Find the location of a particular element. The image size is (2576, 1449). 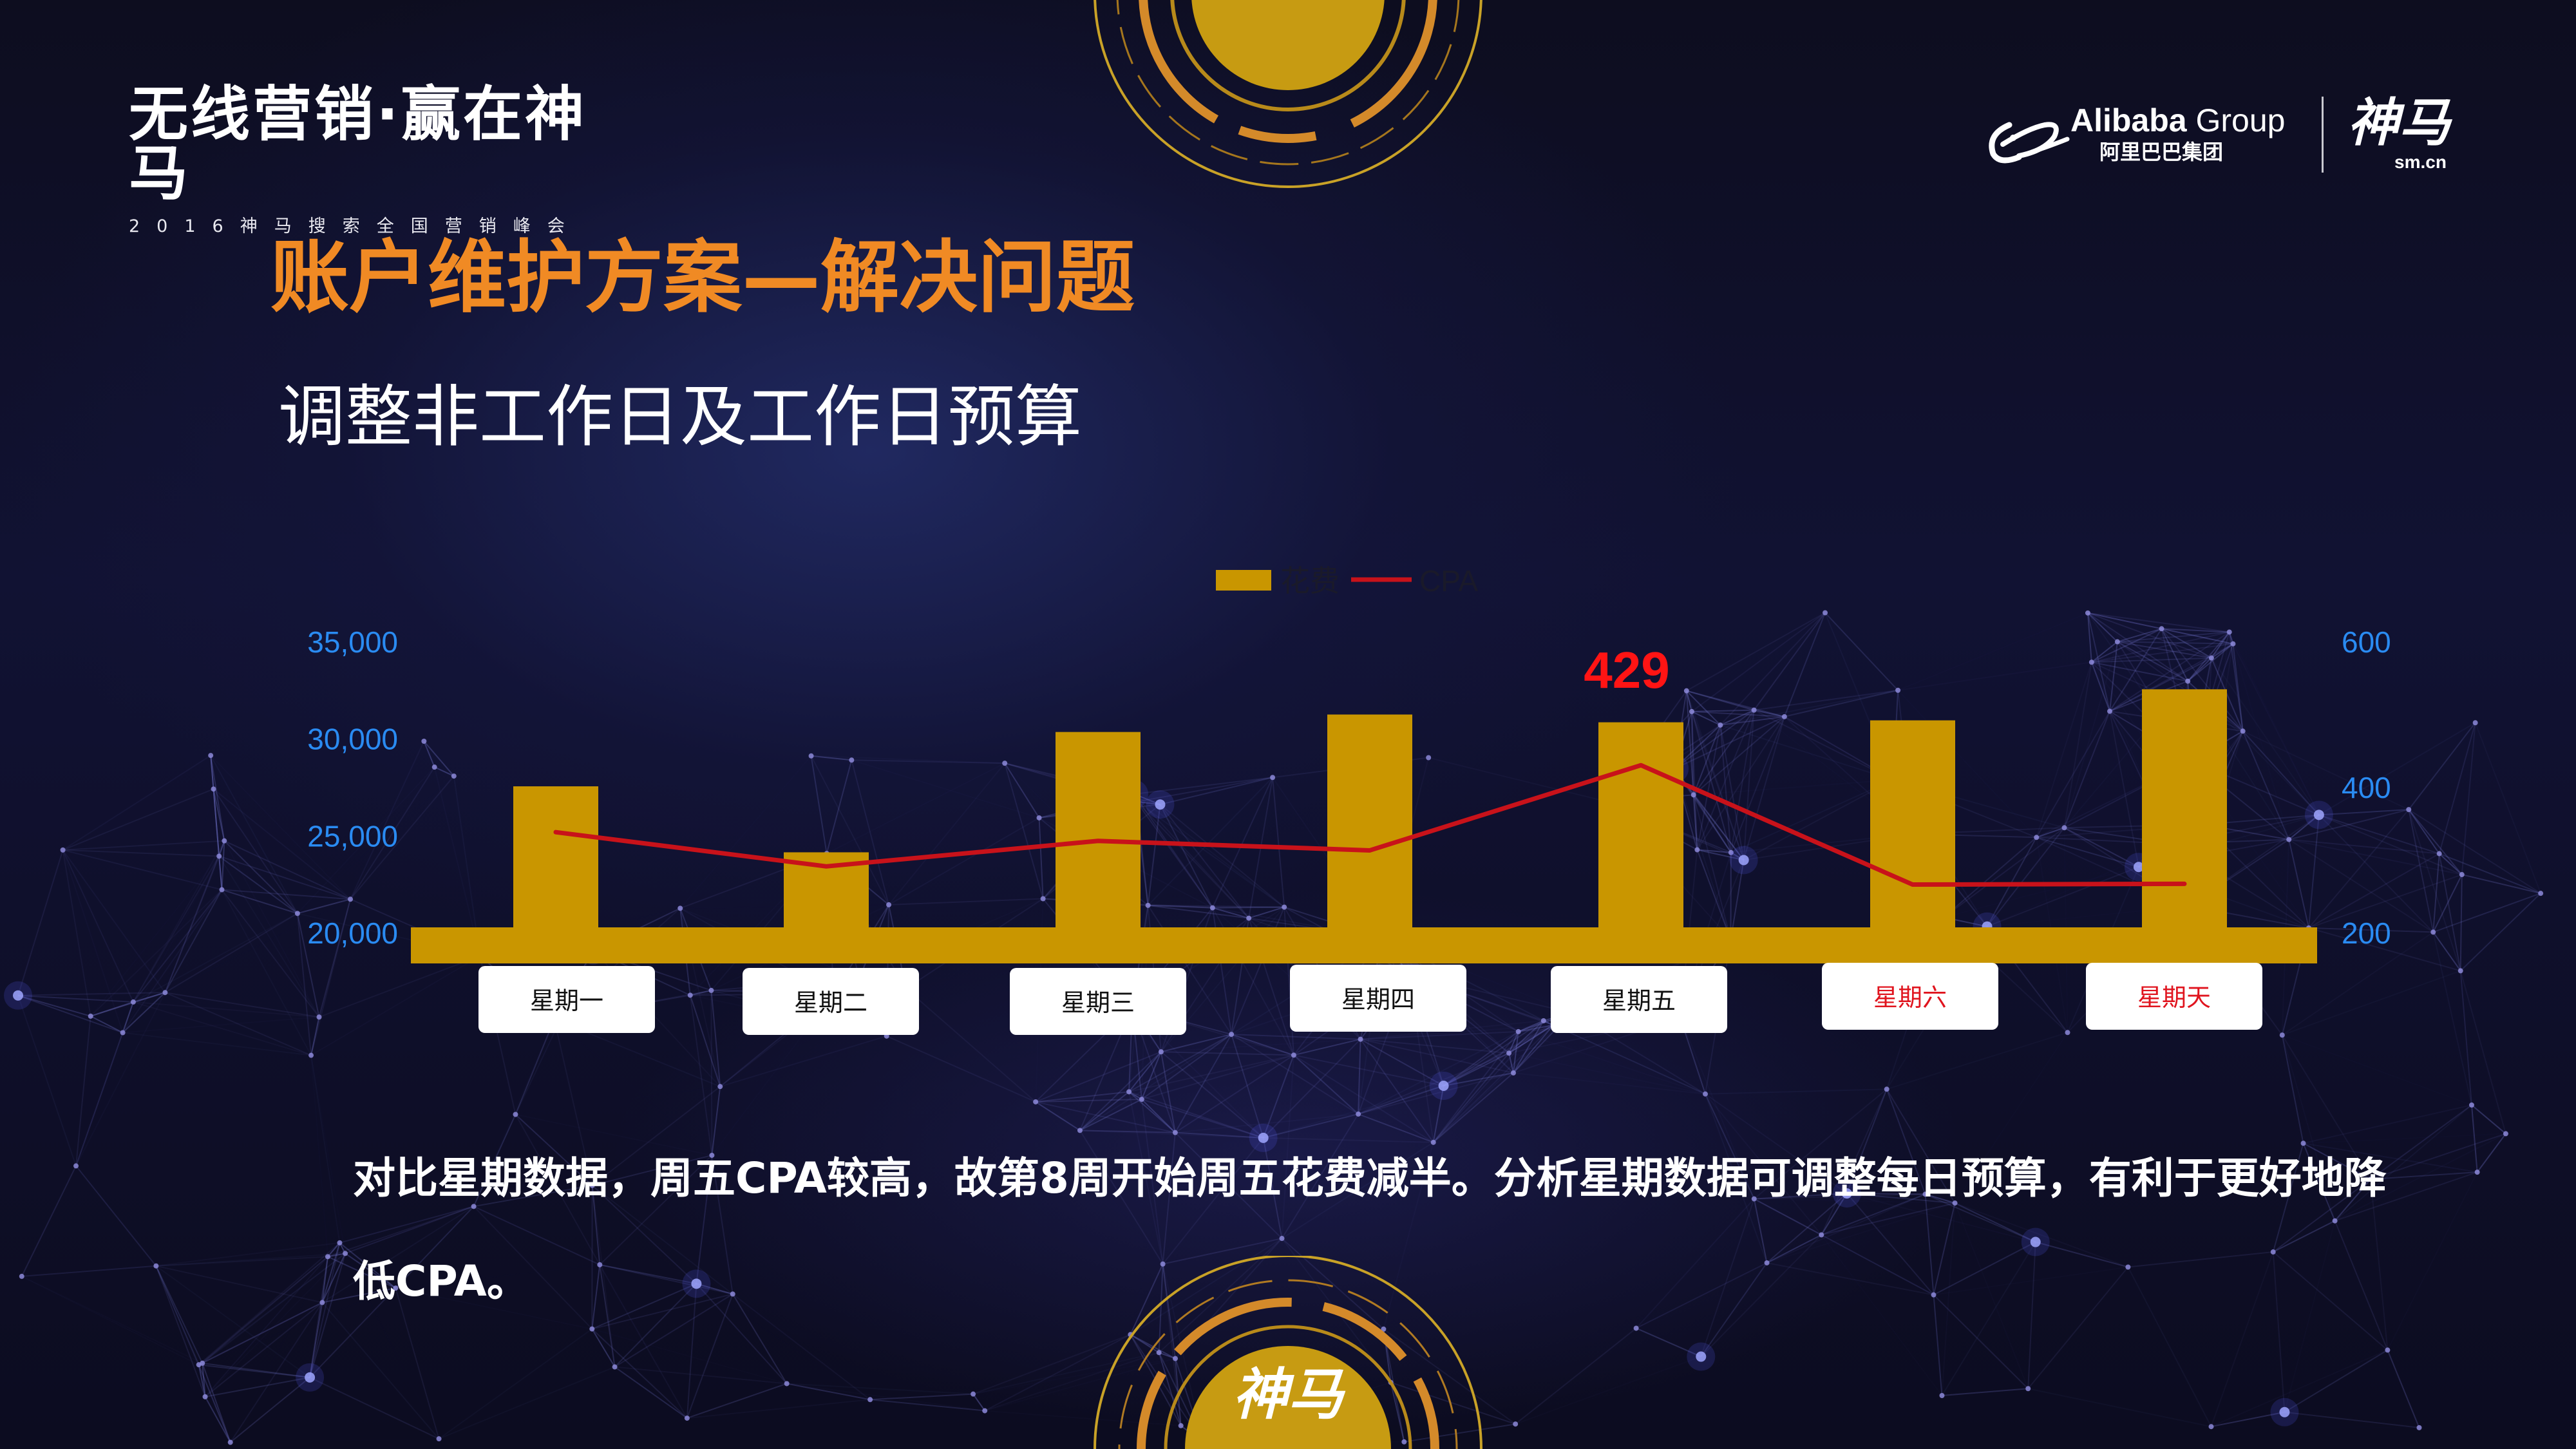

left-axis-tick: 20,000 is located at coordinates (352, 933).